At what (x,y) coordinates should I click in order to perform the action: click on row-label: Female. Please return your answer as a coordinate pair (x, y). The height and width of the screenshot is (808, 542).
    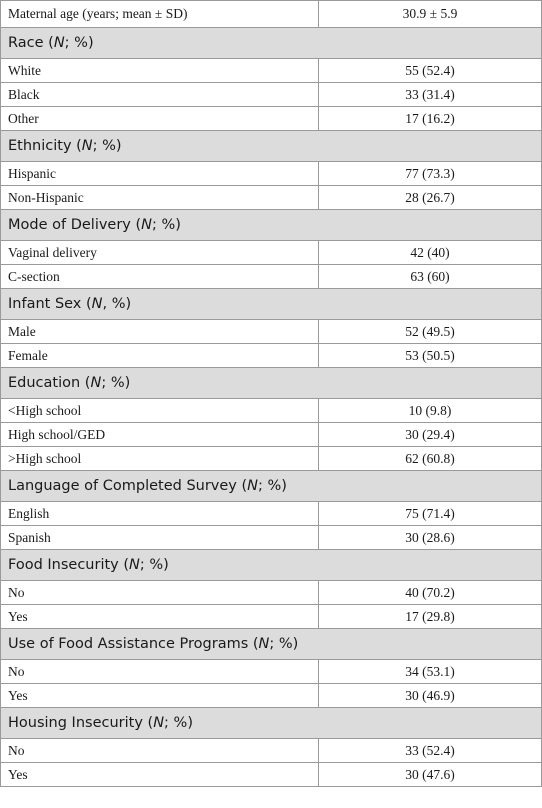
    Looking at the image, I should click on (159, 355).